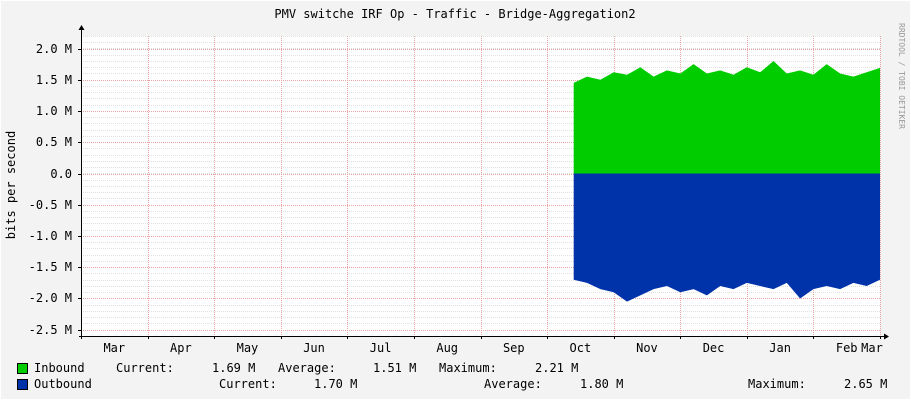 This screenshot has width=911, height=400. I want to click on outbound-maximum-label: Maximum:, so click(777, 384).